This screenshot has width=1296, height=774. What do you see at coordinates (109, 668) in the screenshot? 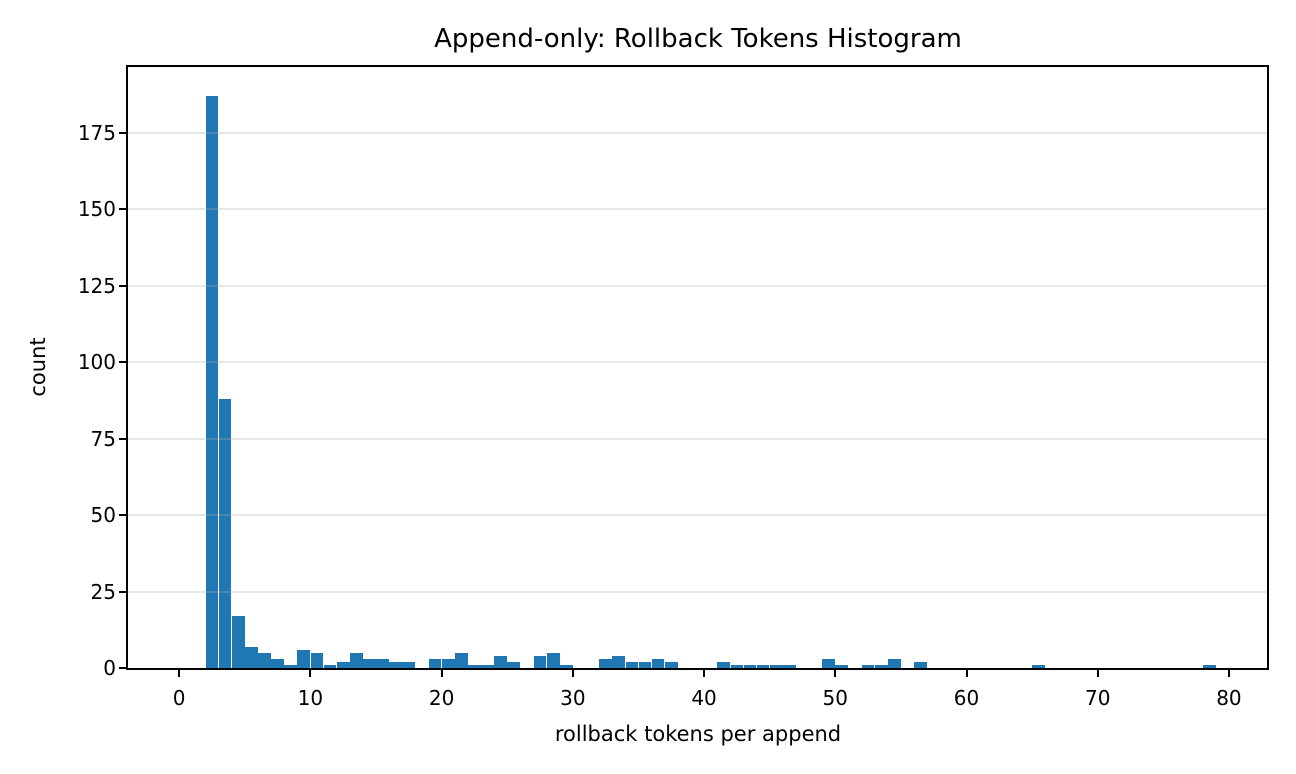
I see `y-tick-label: 0` at bounding box center [109, 668].